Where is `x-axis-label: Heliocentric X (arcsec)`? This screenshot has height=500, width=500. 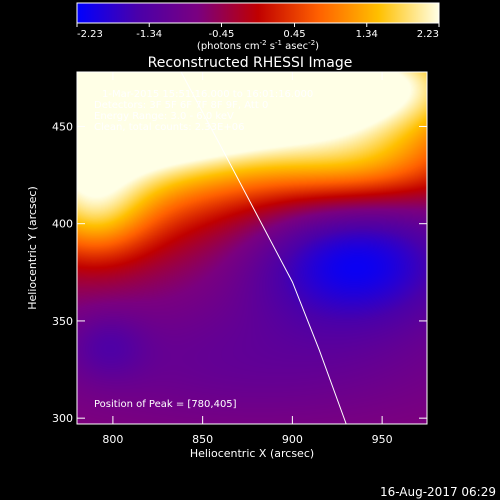 x-axis-label: Heliocentric X (arcsec) is located at coordinates (252, 453).